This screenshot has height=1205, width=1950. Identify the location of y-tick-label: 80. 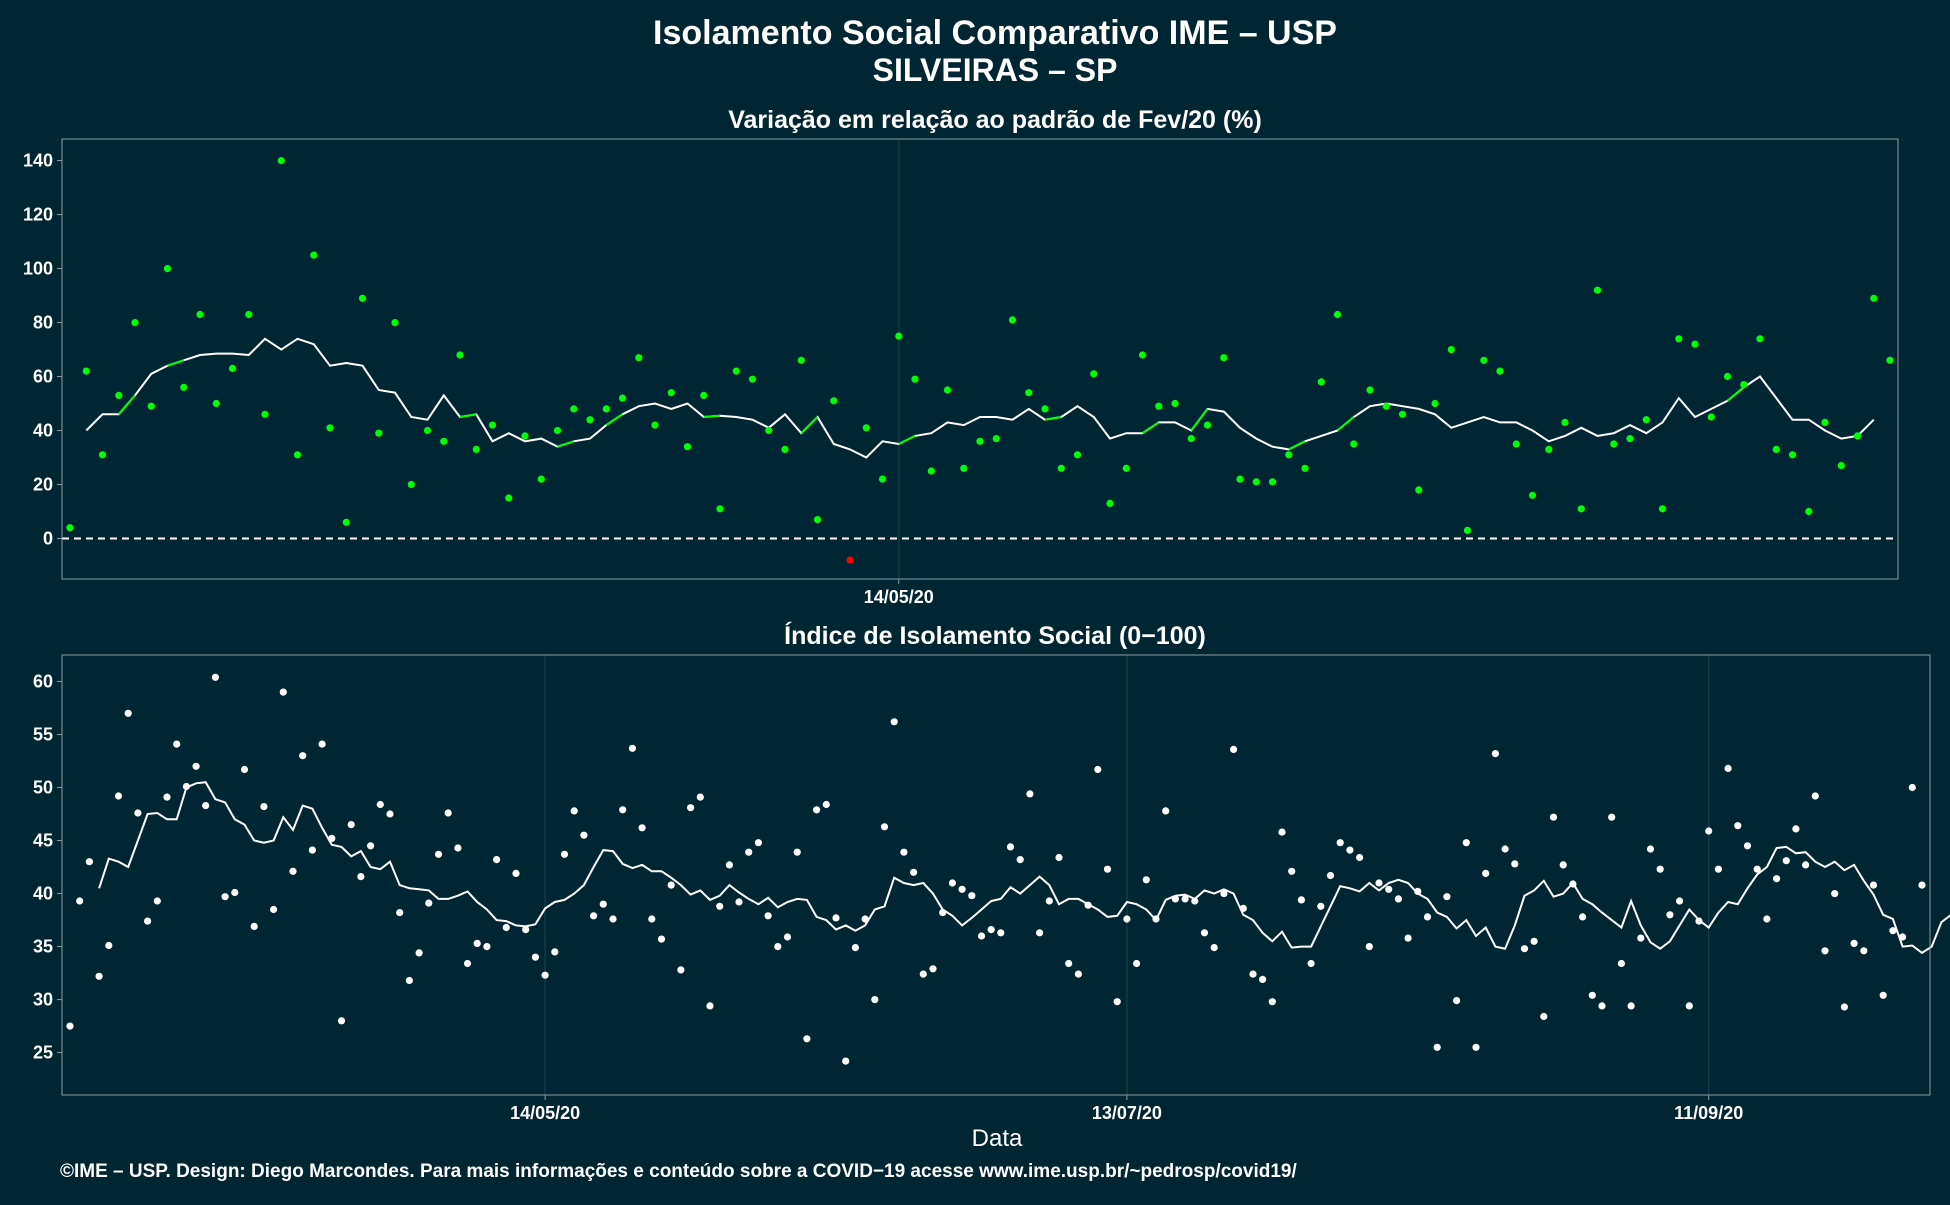
(43, 323).